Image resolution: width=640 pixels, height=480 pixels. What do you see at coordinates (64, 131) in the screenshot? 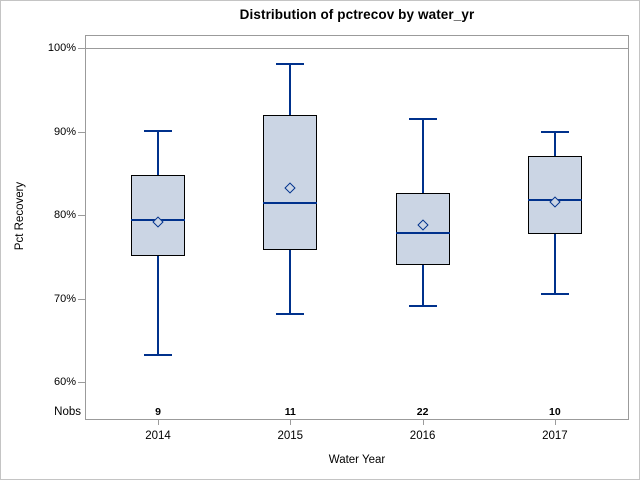
I see `y-tick-label: 90%` at bounding box center [64, 131].